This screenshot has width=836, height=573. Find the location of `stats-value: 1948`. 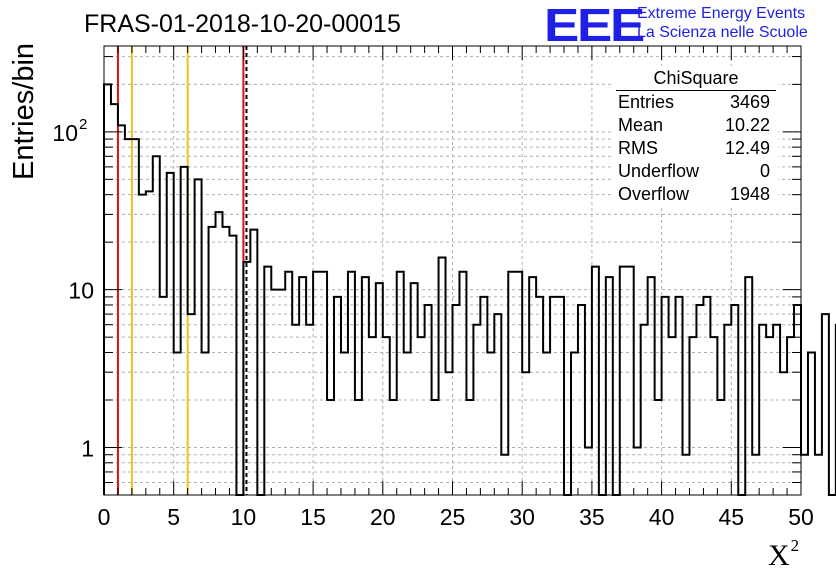

stats-value: 1948 is located at coordinates (750, 194).